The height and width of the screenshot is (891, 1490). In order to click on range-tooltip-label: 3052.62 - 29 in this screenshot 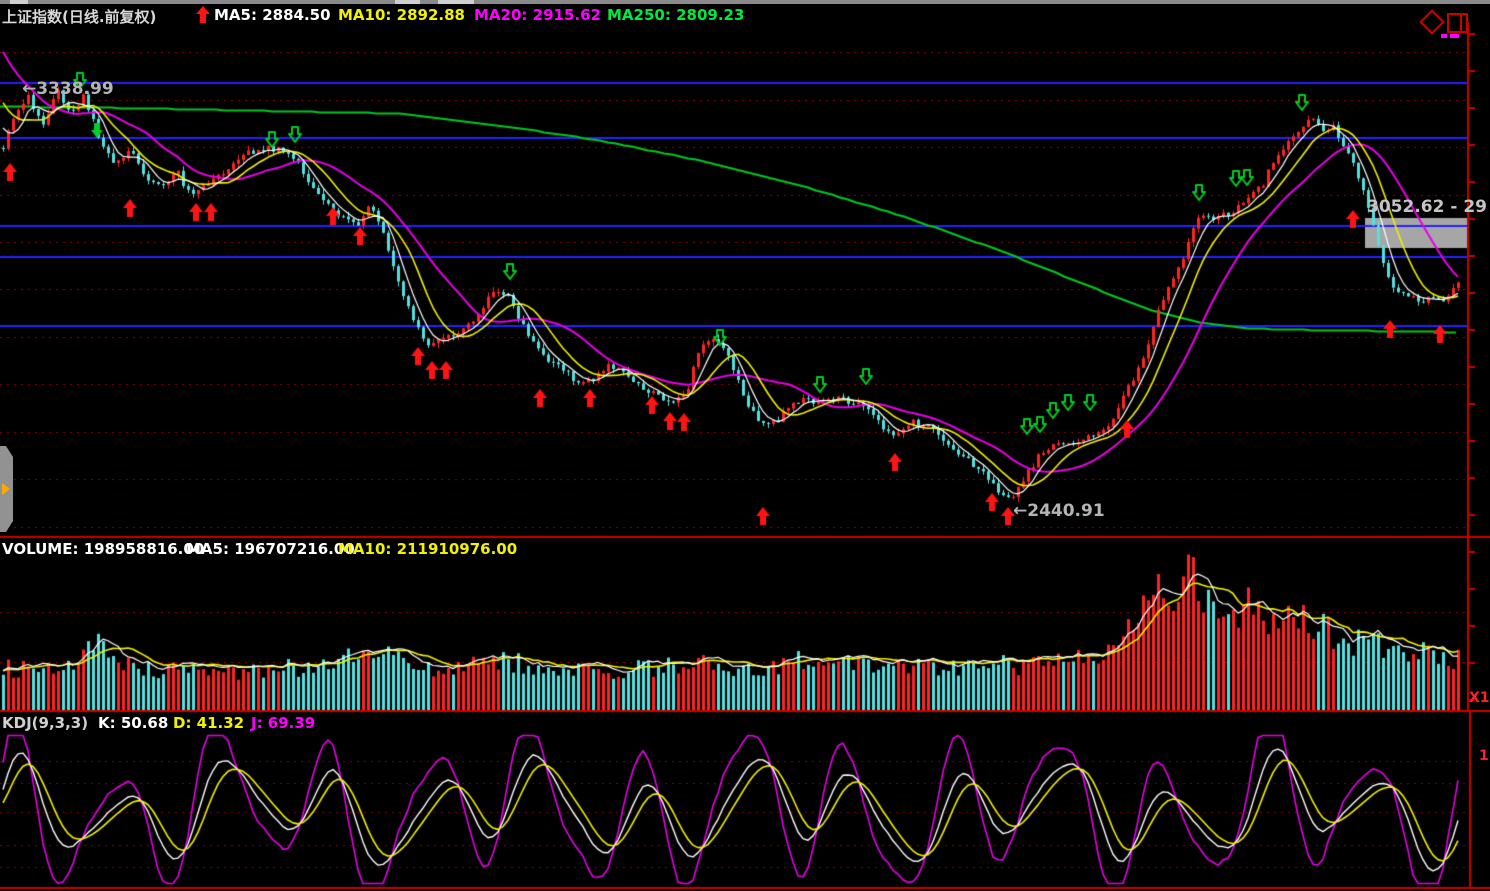, I will do `click(1427, 207)`.